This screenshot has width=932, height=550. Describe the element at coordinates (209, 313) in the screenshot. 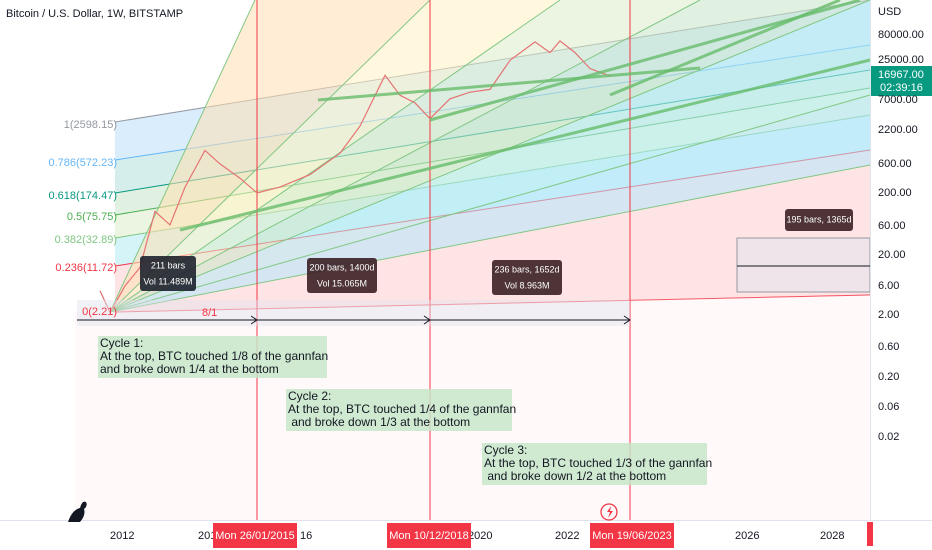

I see `fan-label: 8/1` at that location.